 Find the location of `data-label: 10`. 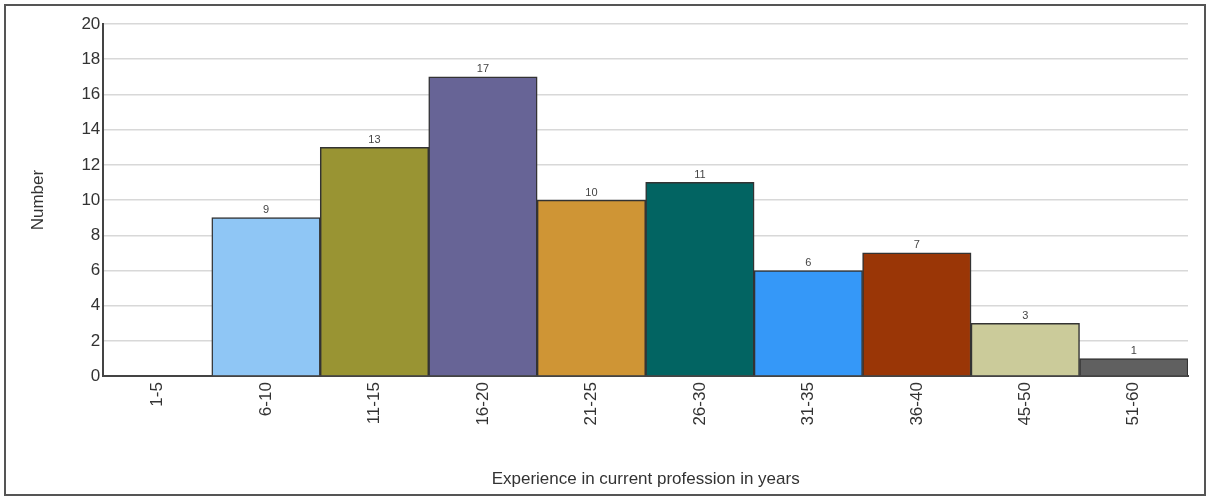

data-label: 10 is located at coordinates (591, 191).